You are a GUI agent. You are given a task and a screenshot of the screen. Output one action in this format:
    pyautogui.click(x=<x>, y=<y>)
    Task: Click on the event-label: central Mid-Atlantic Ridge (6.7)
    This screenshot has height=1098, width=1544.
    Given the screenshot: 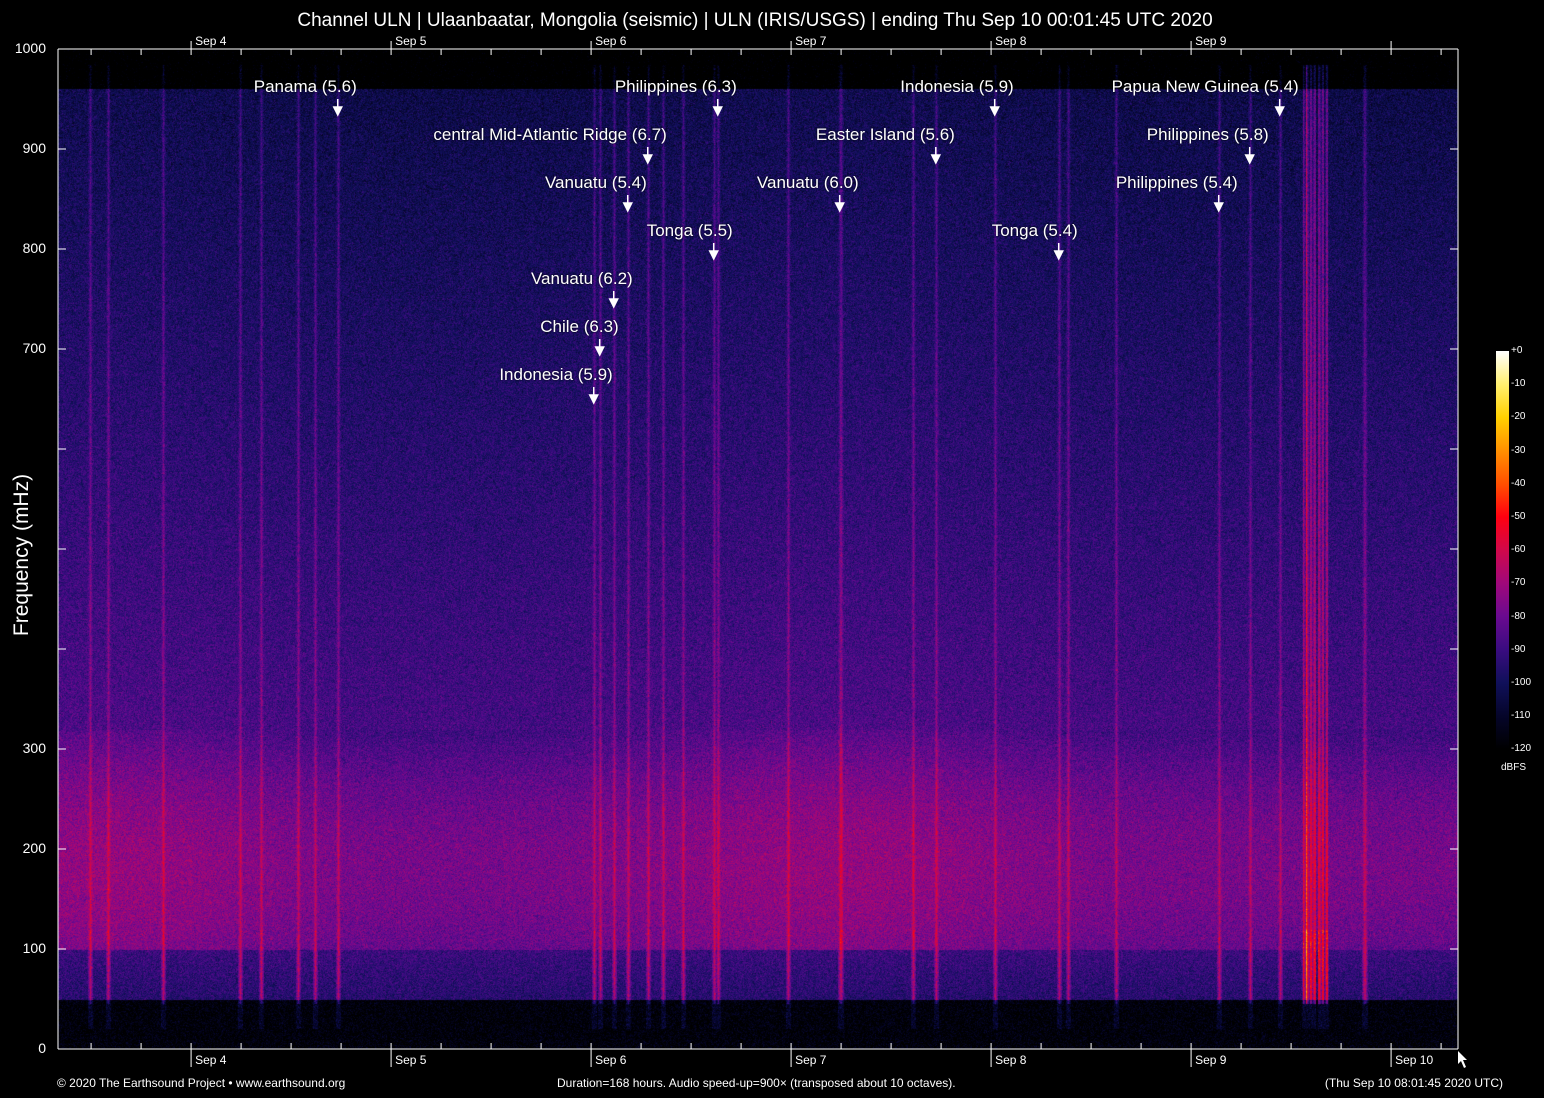 What is the action you would take?
    pyautogui.click(x=549, y=135)
    